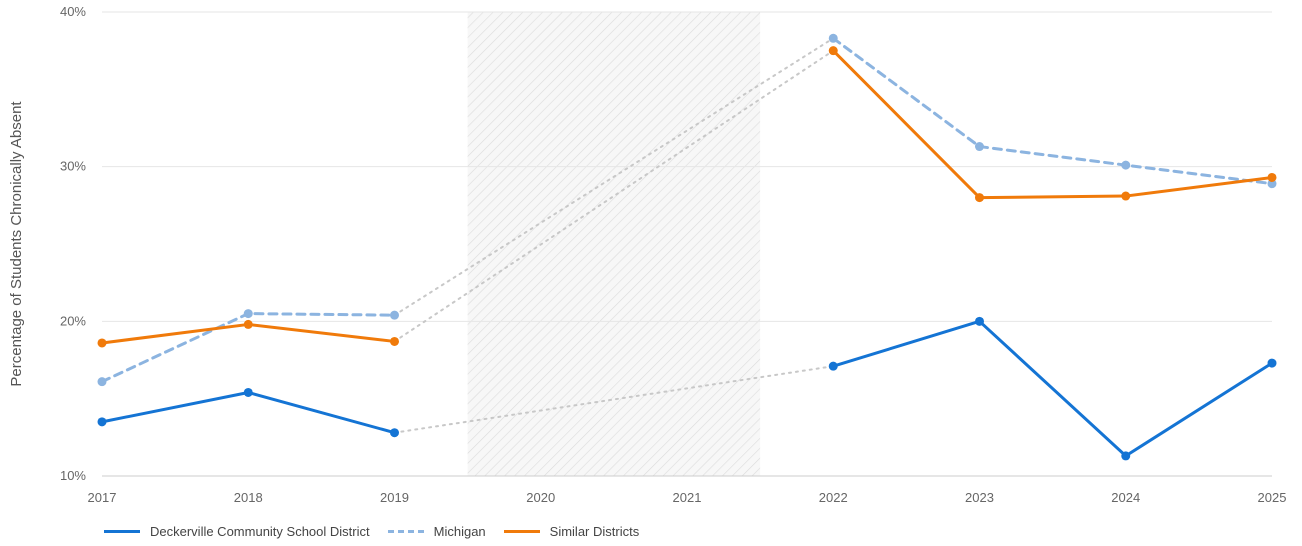 This screenshot has width=1302, height=546. Describe the element at coordinates (540, 497) in the screenshot. I see `x-tick-label: 2020` at that location.